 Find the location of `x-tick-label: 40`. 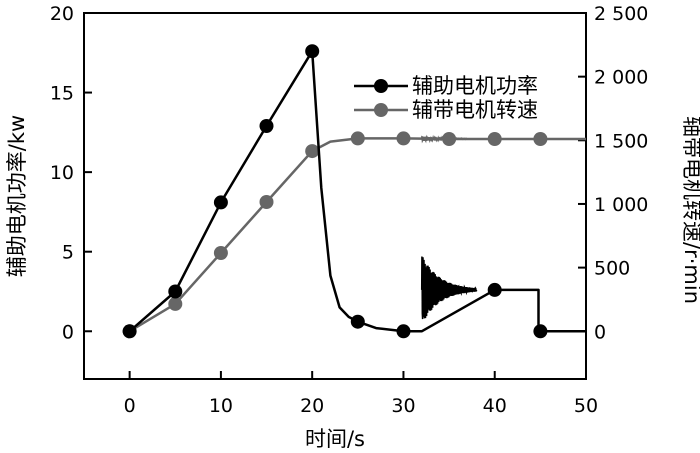

x-tick-label: 40 is located at coordinates (495, 406).